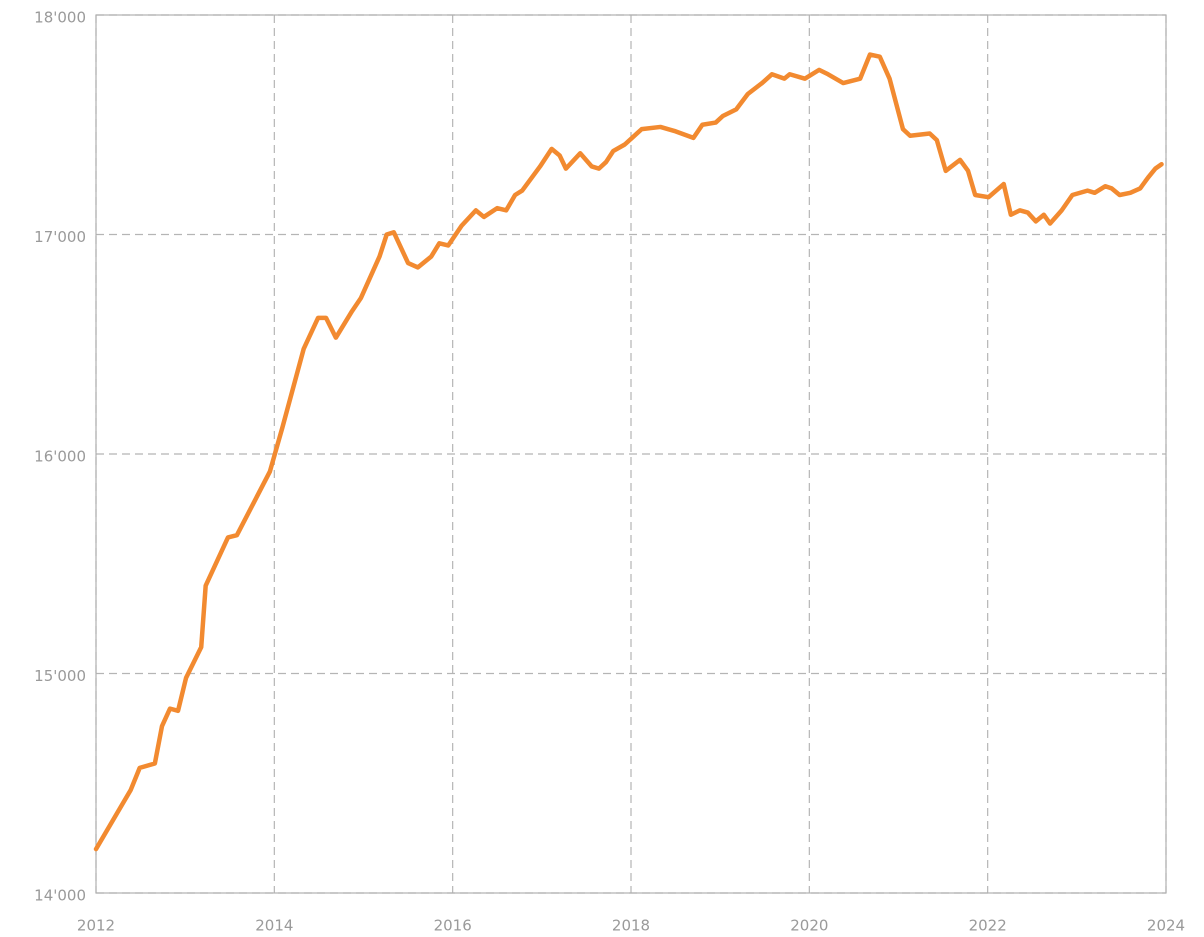 The image size is (1204, 937). Describe the element at coordinates (60, 676) in the screenshot. I see `y-tick-label: 15'000` at that location.